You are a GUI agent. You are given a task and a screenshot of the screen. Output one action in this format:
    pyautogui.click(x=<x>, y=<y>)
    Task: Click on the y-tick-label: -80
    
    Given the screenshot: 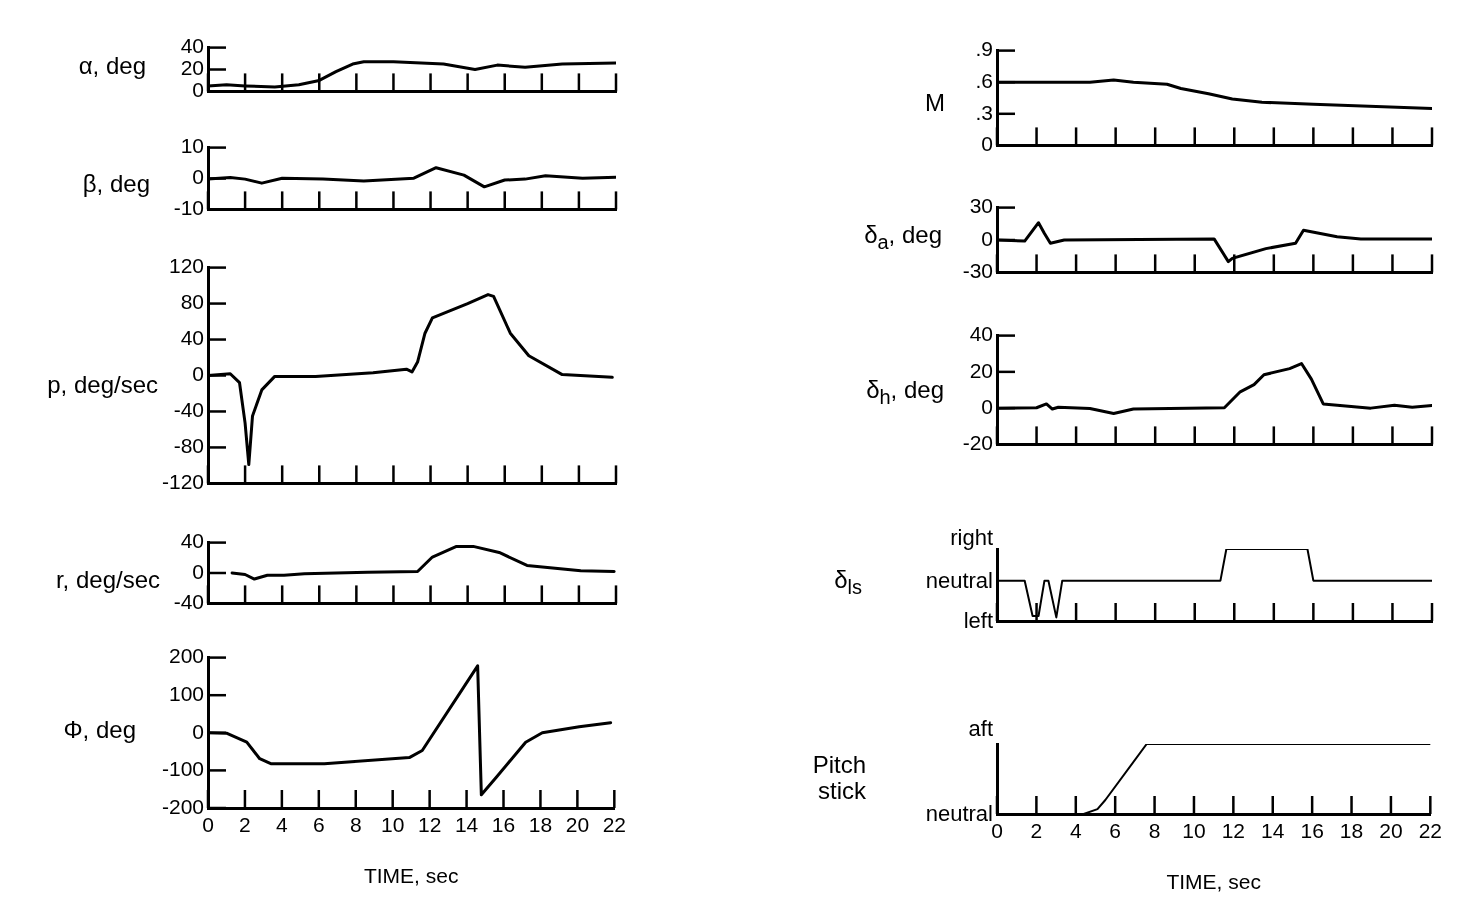 What is the action you would take?
    pyautogui.click(x=188, y=446)
    